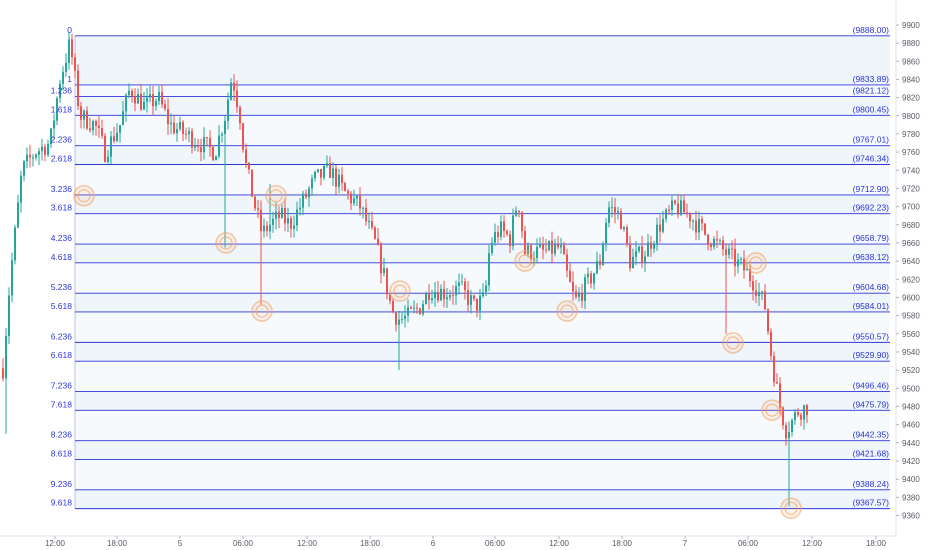 The height and width of the screenshot is (550, 932). Describe the element at coordinates (117, 543) in the screenshot. I see `x-tick-label: 18:00` at that location.